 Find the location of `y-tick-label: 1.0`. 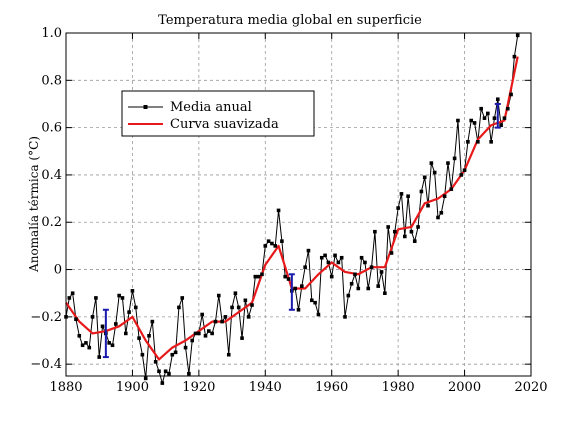

y-tick-label: 1.0 is located at coordinates (51, 33).